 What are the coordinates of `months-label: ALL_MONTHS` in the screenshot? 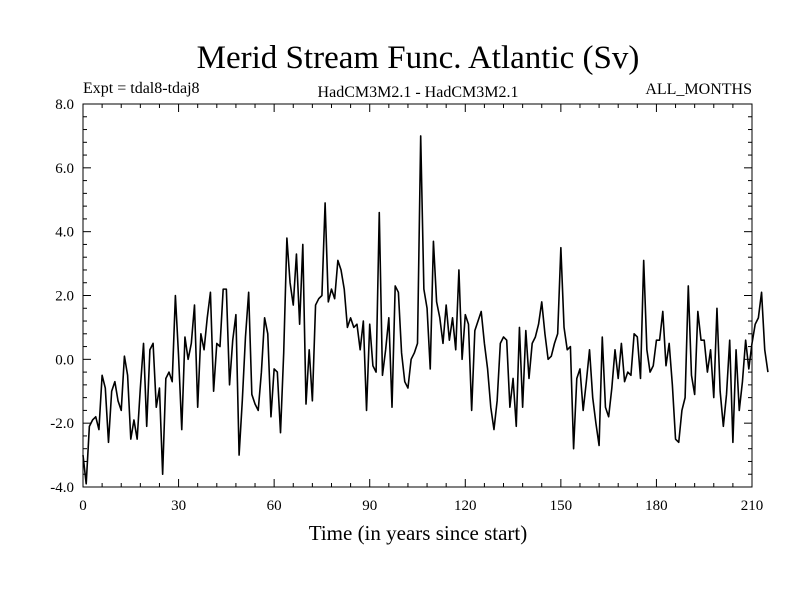 It's located at (698, 89).